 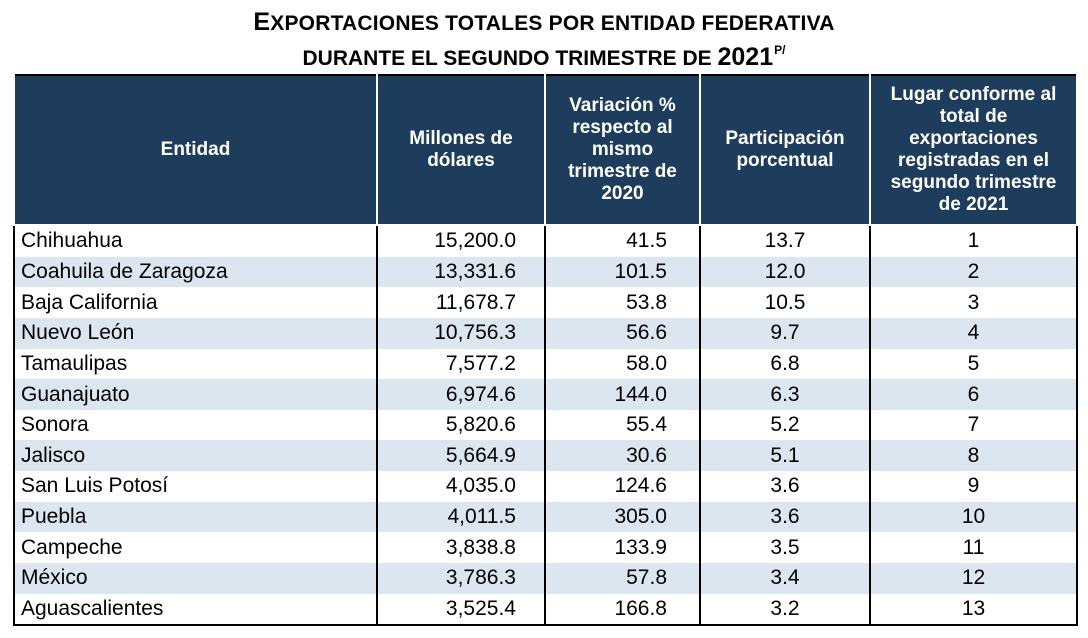 I want to click on cell-entidad: México, so click(x=195, y=578).